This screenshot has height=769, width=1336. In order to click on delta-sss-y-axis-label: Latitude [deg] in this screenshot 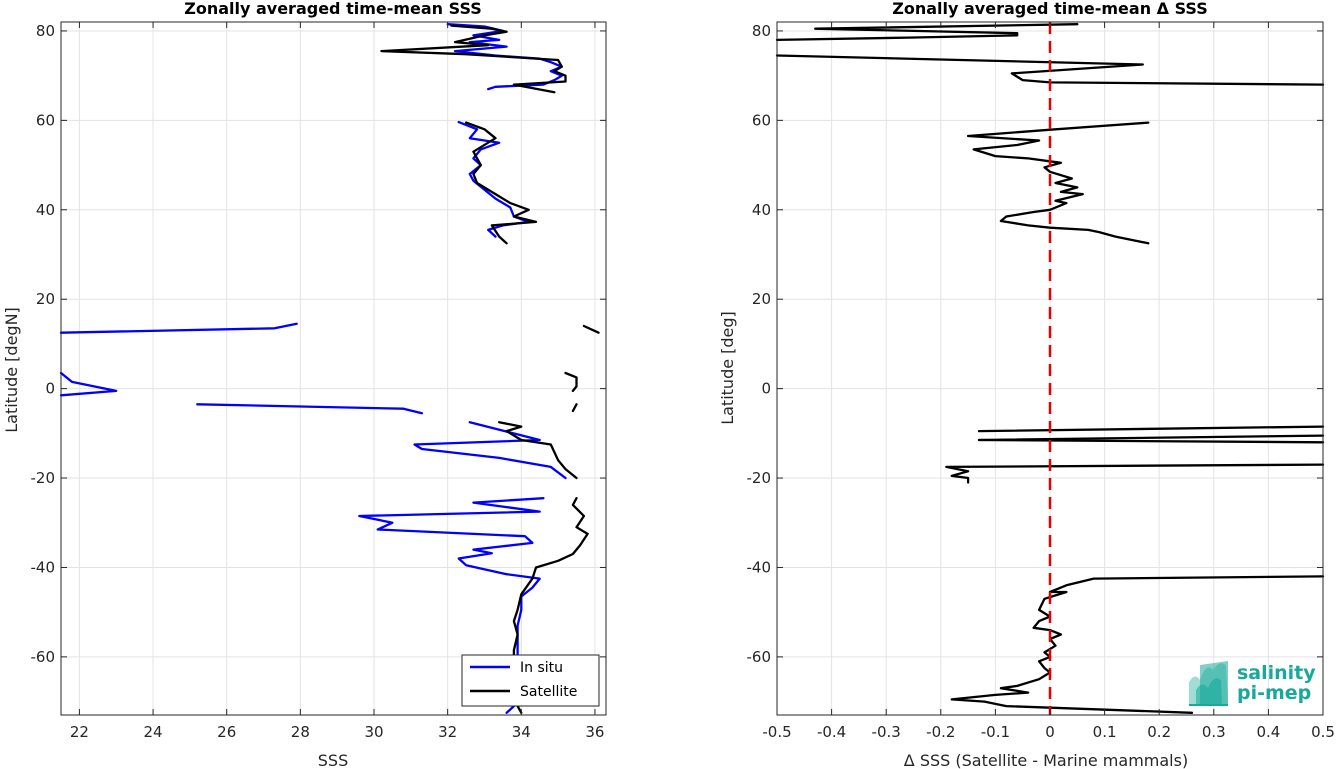, I will do `click(727, 368)`.